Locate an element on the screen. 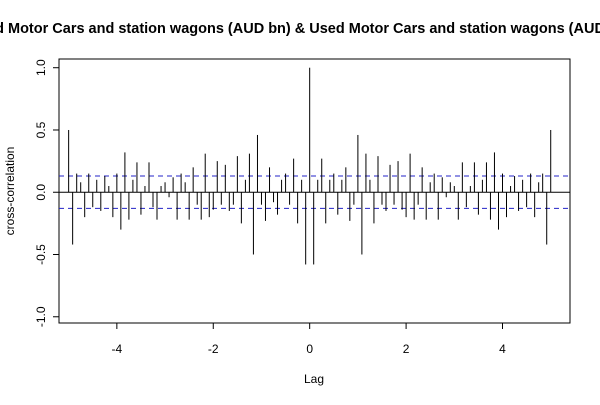 The image size is (600, 405). x-tick-label: 2 is located at coordinates (406, 349).